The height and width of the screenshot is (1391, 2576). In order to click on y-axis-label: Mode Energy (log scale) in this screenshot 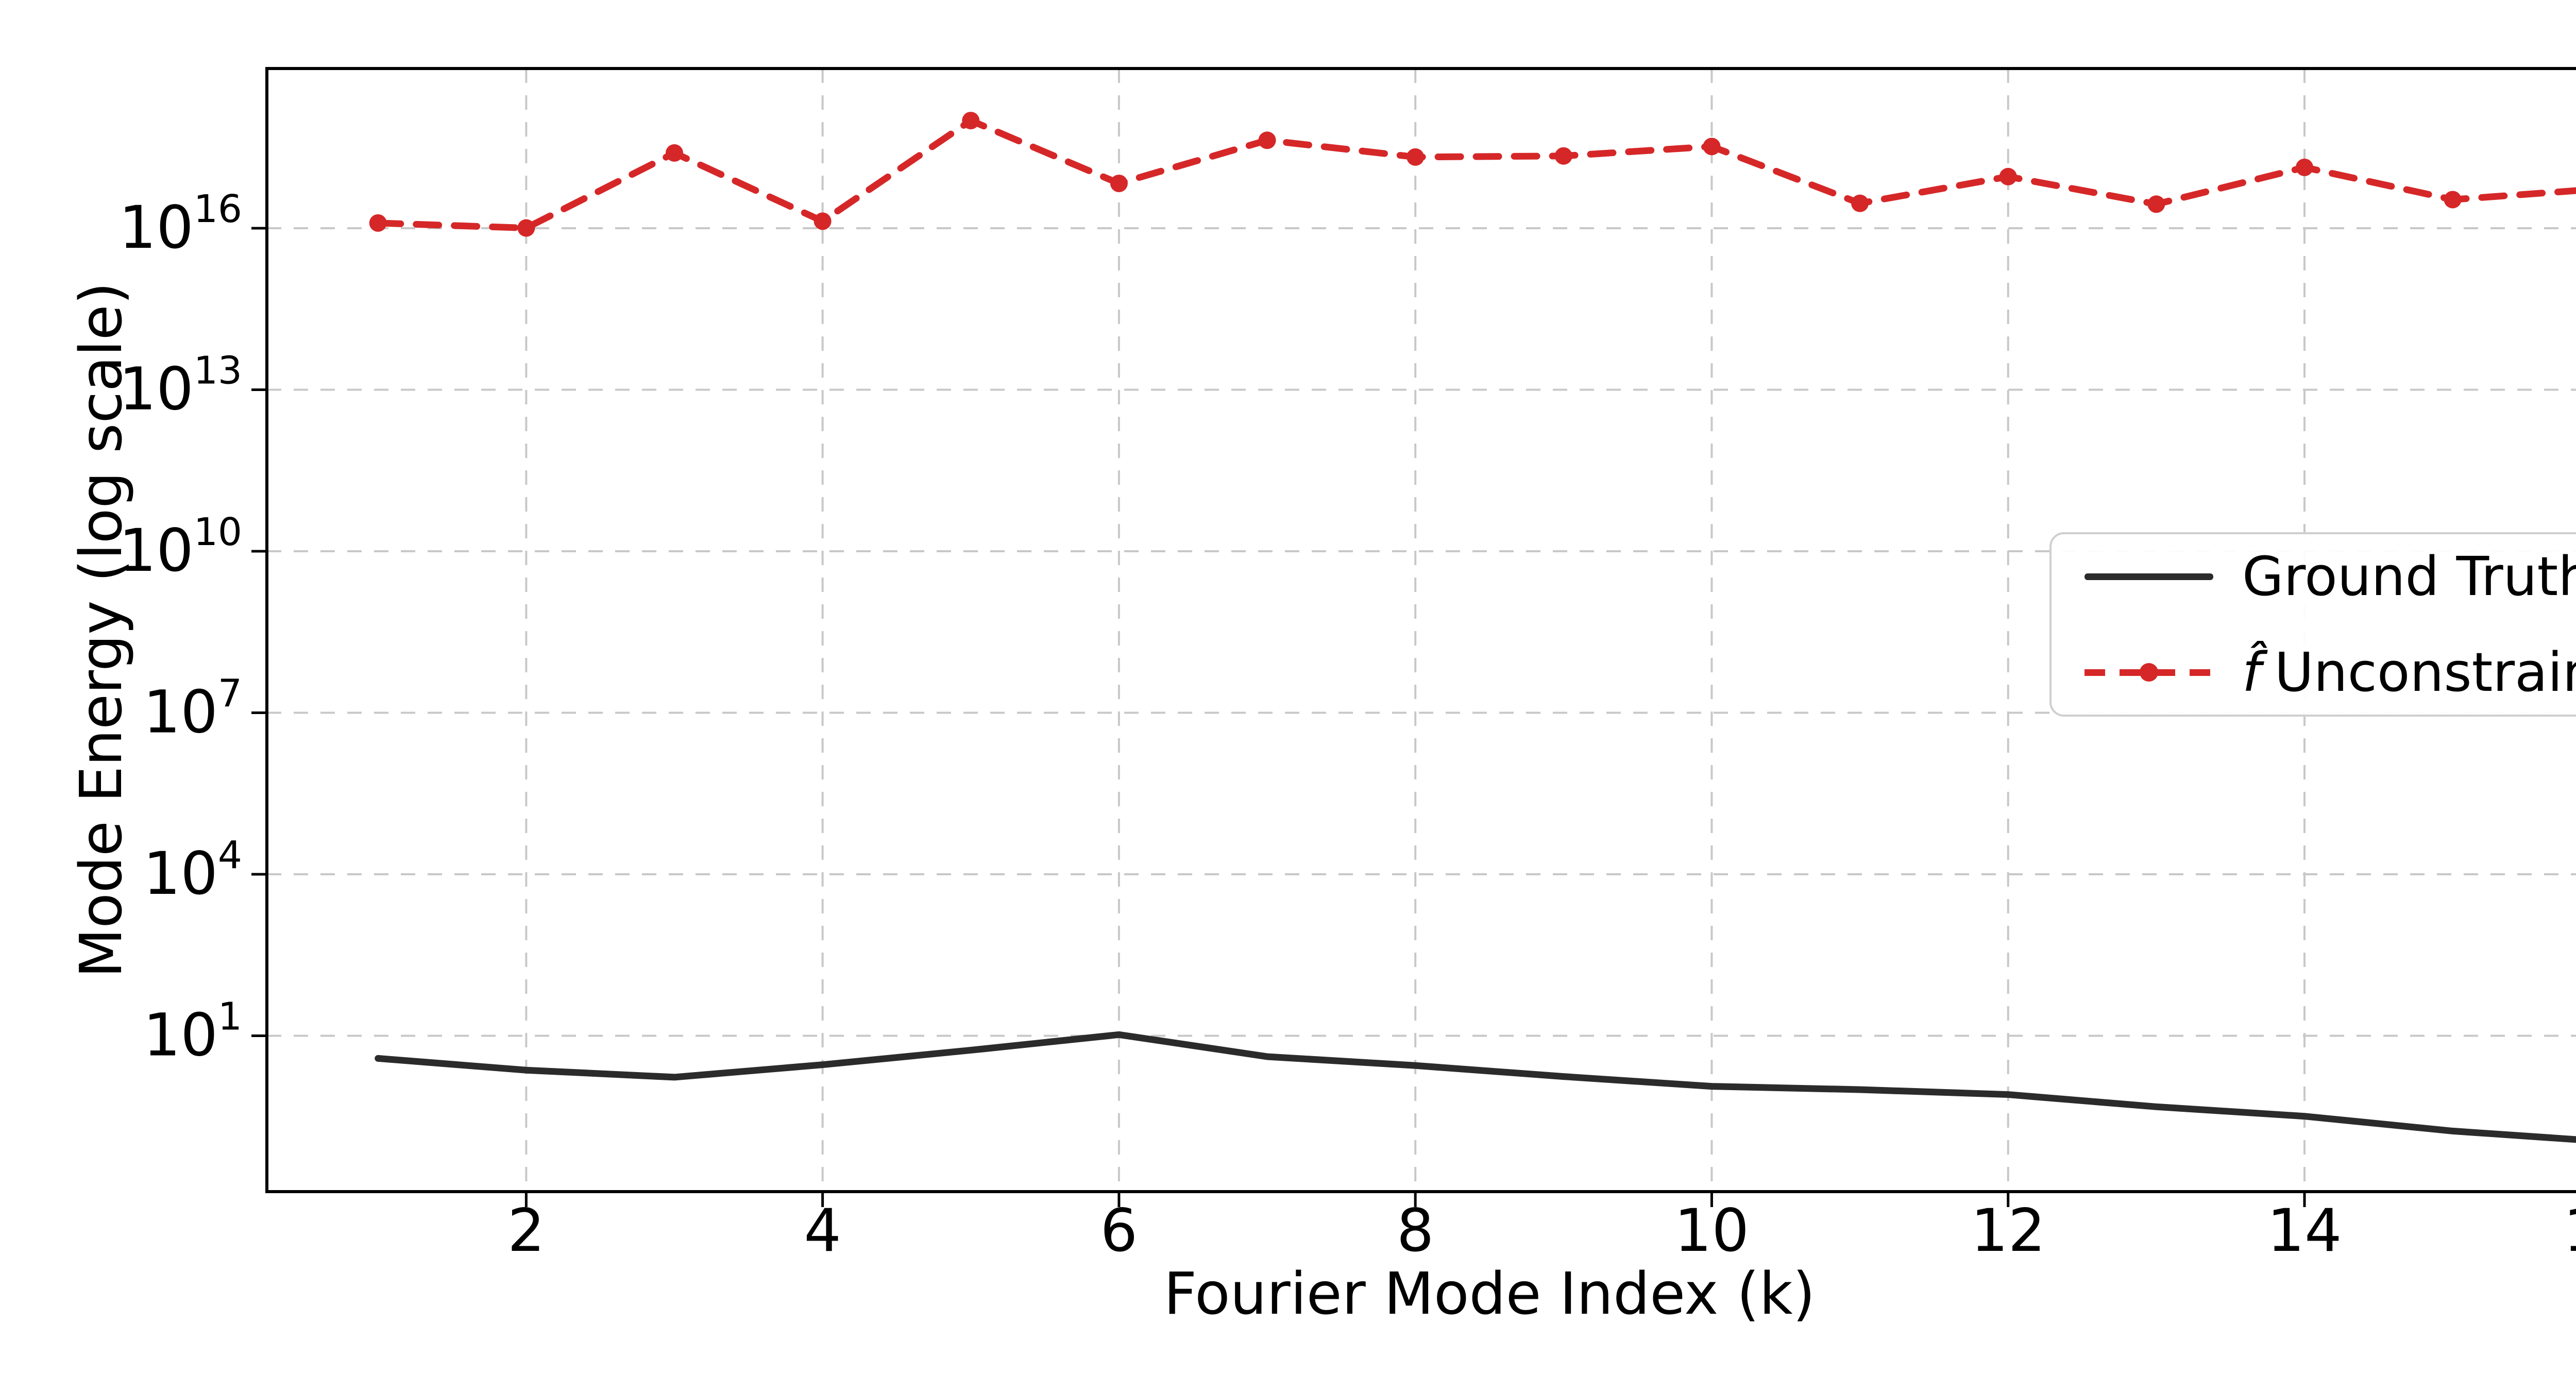, I will do `click(101, 630)`.